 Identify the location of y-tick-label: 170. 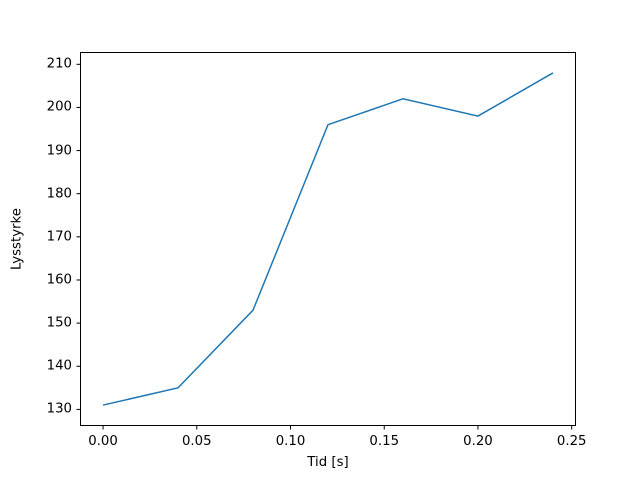
(59, 237).